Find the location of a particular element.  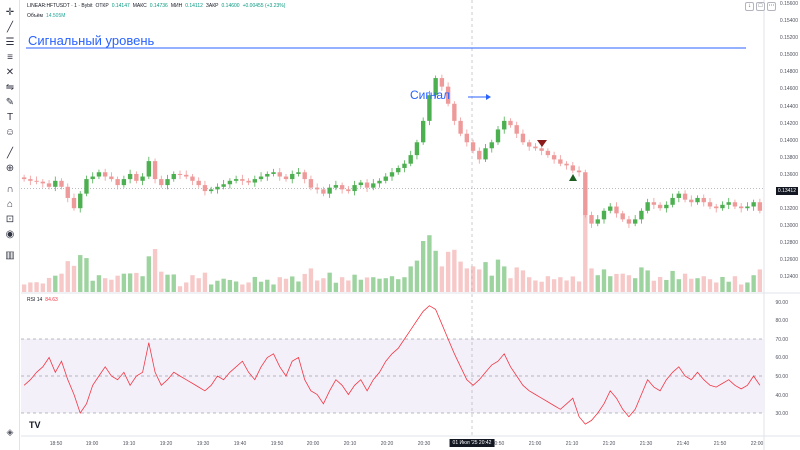

rsi-tick-label: 40.00 is located at coordinates (781, 396).